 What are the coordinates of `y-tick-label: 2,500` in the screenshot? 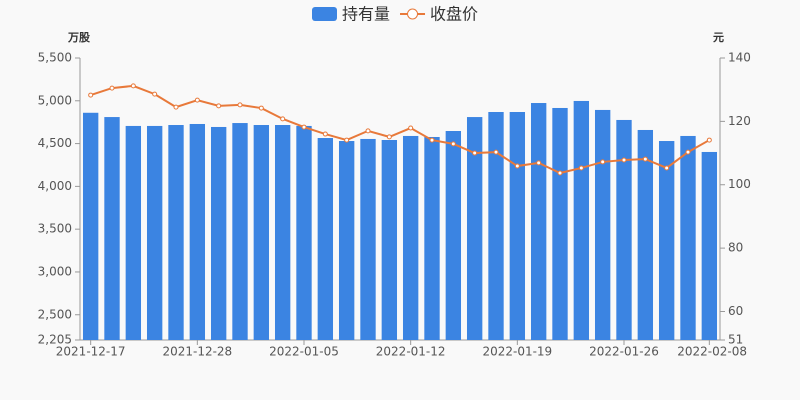 It's located at (55, 314).